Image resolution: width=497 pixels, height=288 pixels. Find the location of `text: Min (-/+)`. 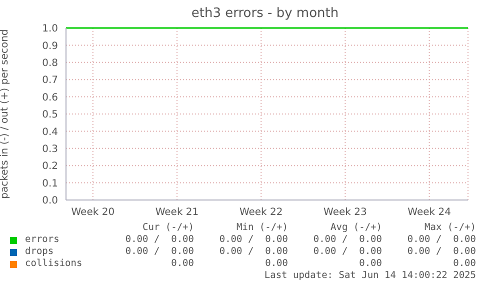

text: Min (-/+) is located at coordinates (262, 228).